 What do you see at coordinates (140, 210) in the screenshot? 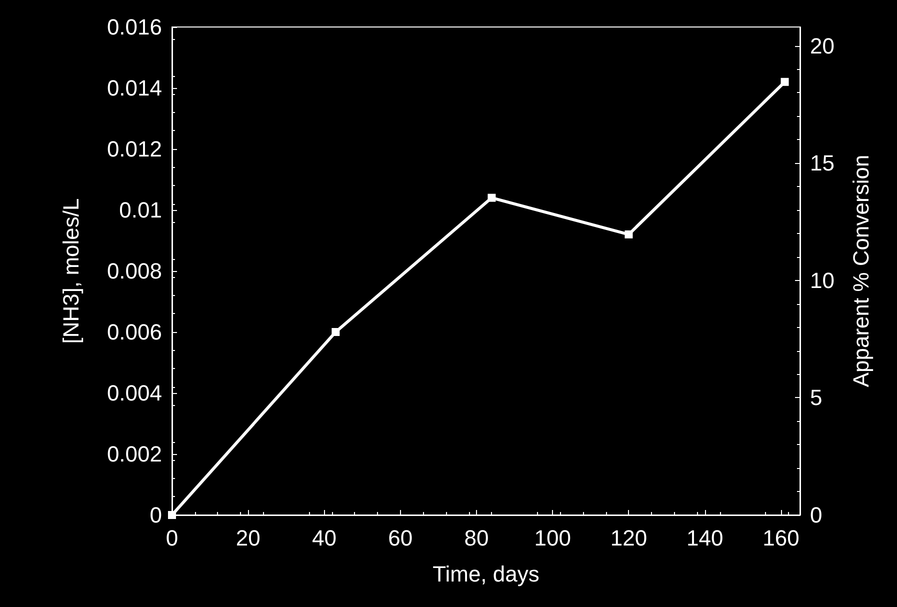
I see `y-tick-label: 0.01` at bounding box center [140, 210].